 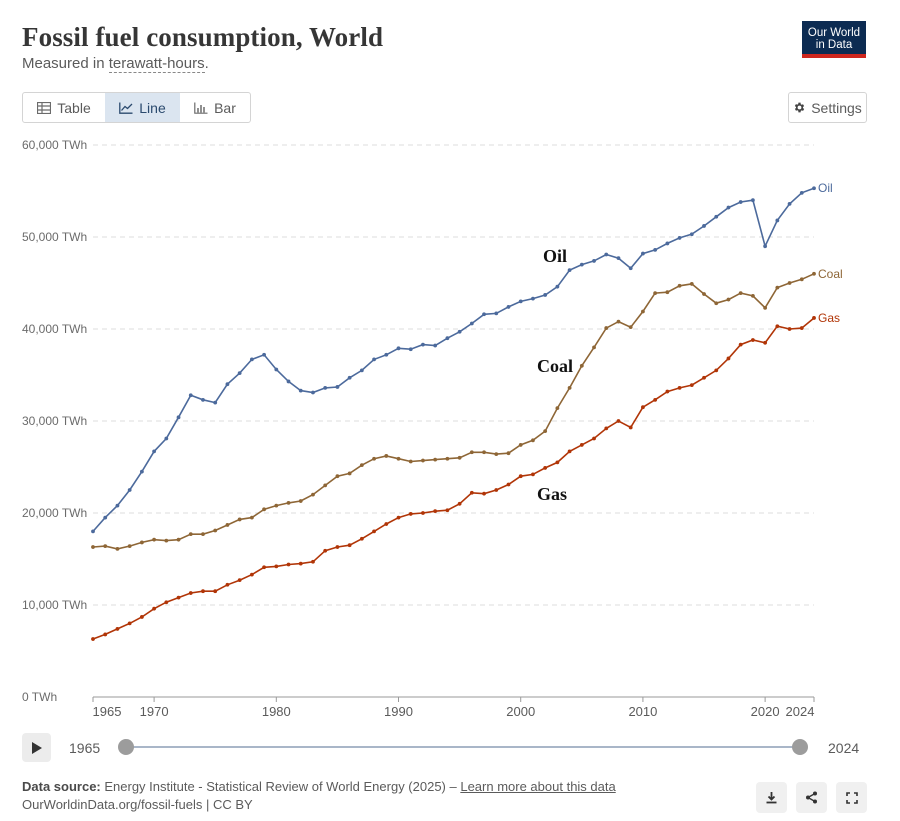 I want to click on end-label-gas: Gas, so click(x=829, y=318).